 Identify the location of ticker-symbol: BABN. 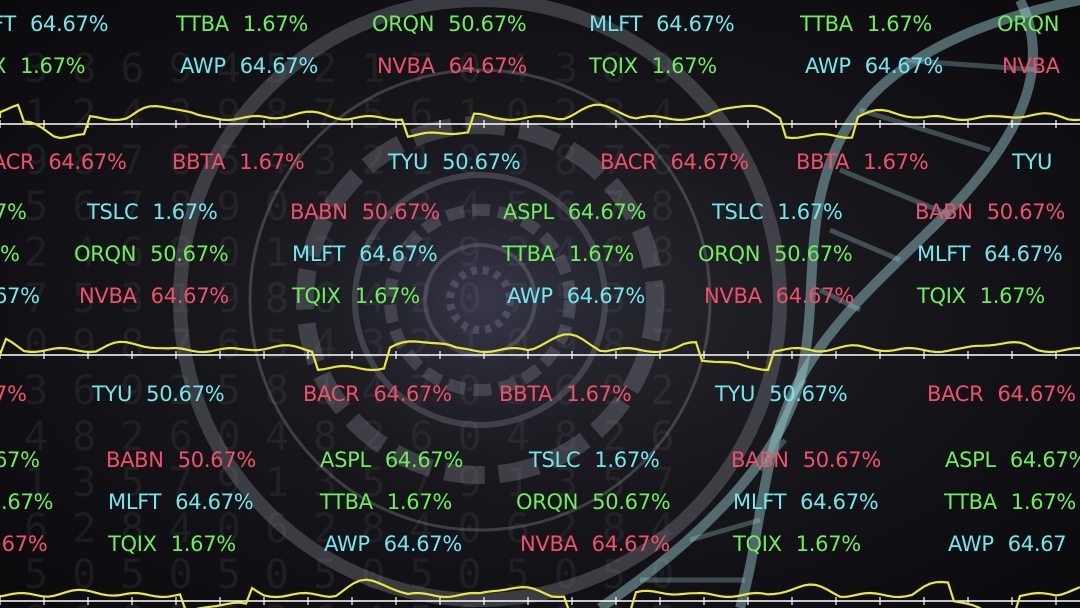
(760, 460).